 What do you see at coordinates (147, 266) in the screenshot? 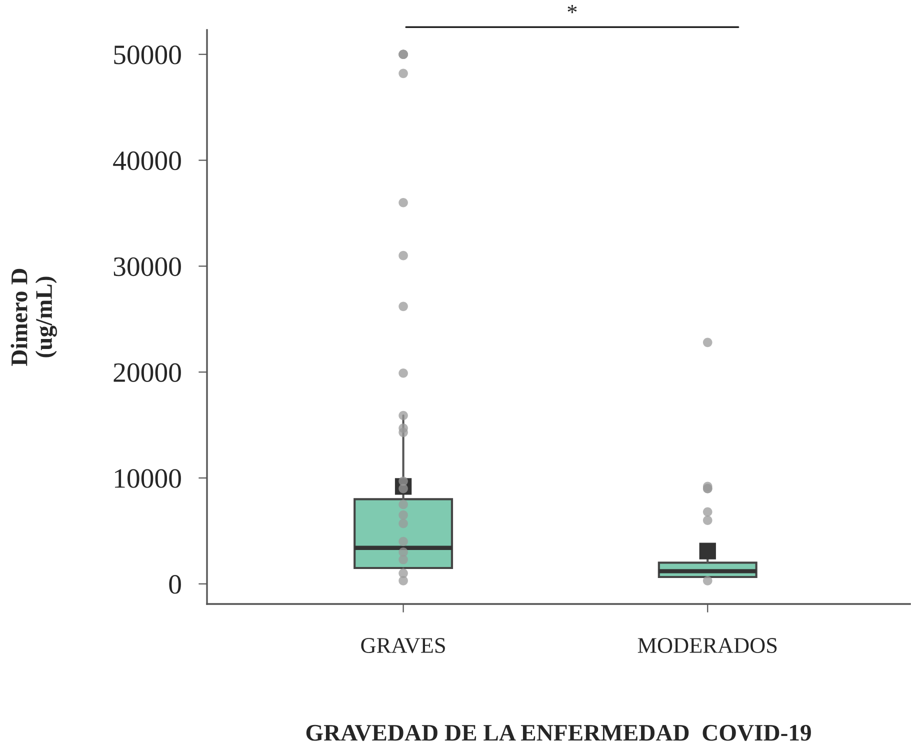
I see `y-tick-label: 30000` at bounding box center [147, 266].